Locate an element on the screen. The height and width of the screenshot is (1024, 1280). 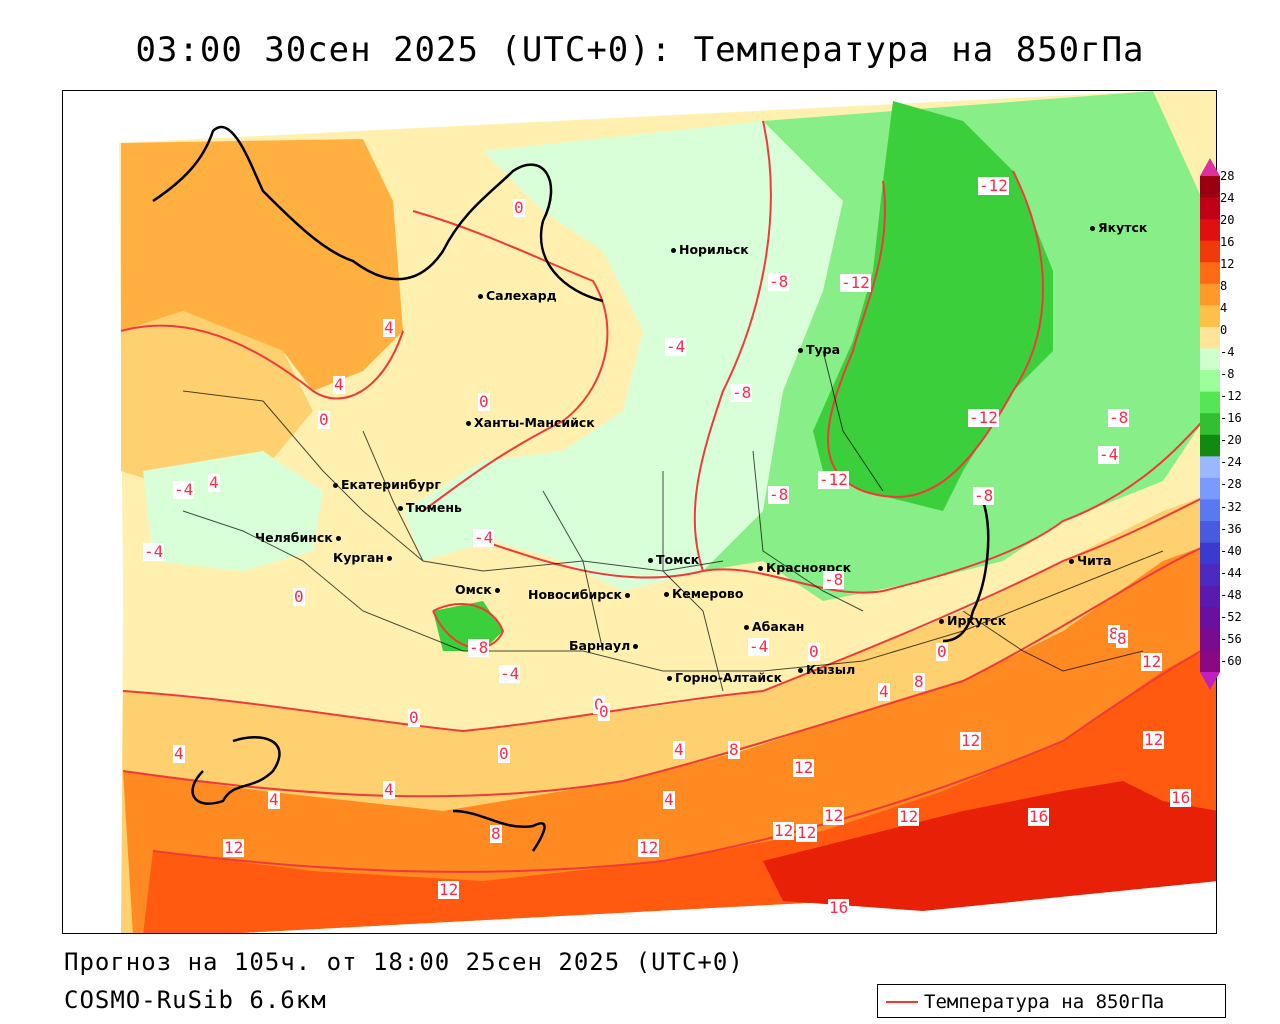
legend-label: Температура на 850гПа is located at coordinates (1044, 1002).